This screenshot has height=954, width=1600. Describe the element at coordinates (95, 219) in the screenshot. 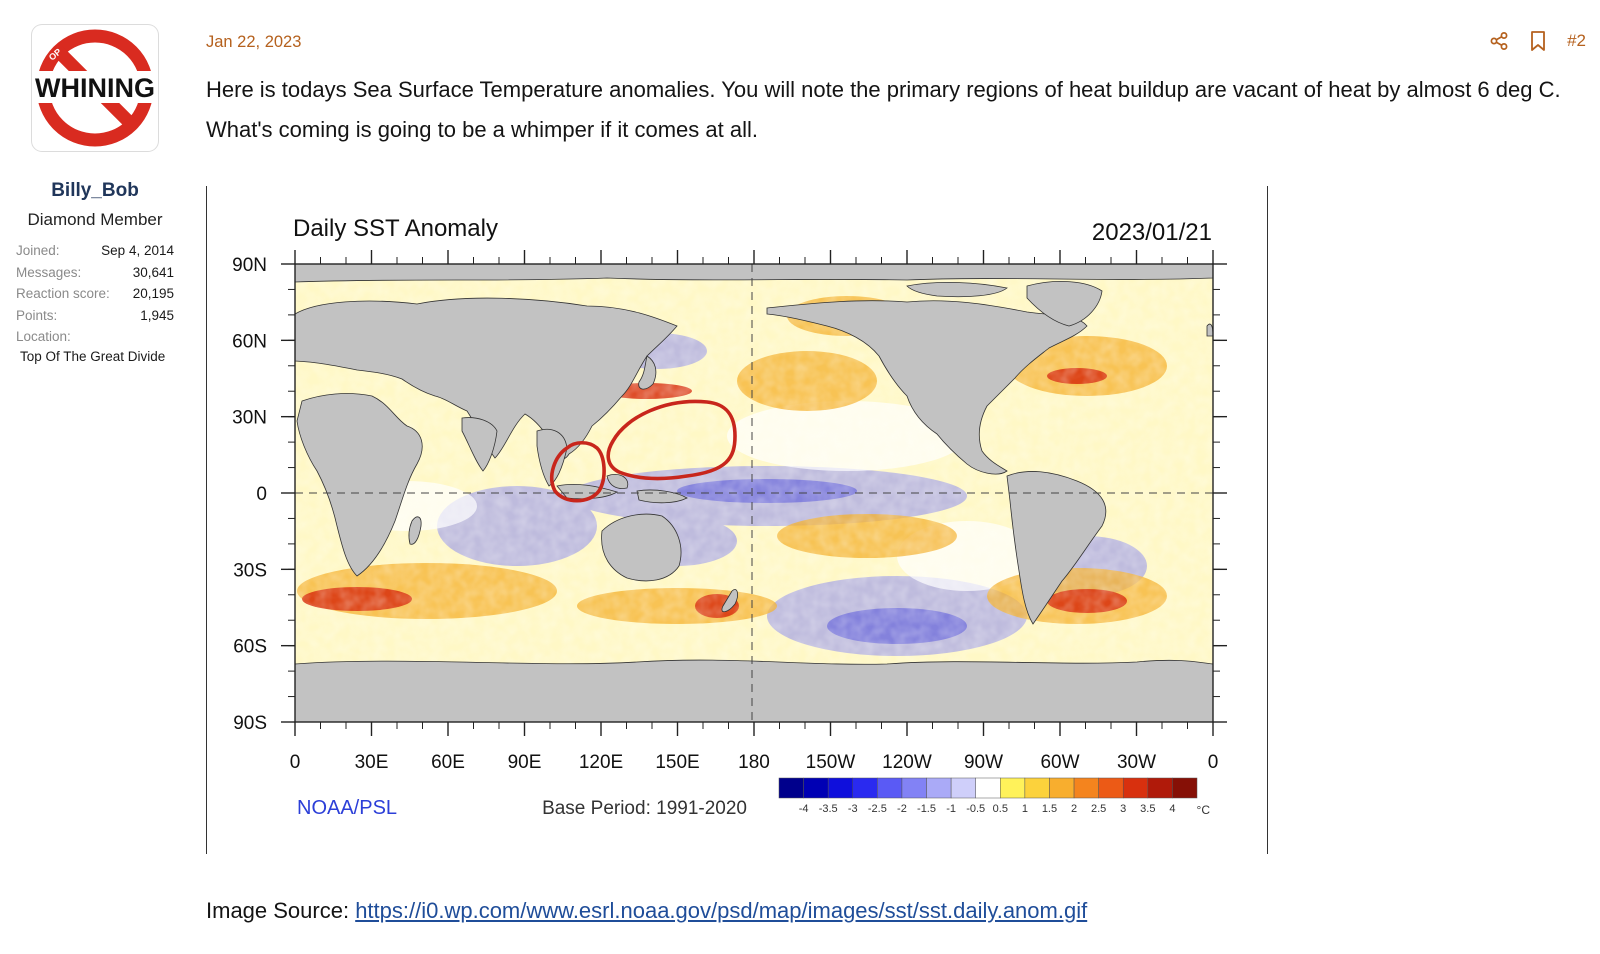

I see `user-title: Diamond Member` at that location.